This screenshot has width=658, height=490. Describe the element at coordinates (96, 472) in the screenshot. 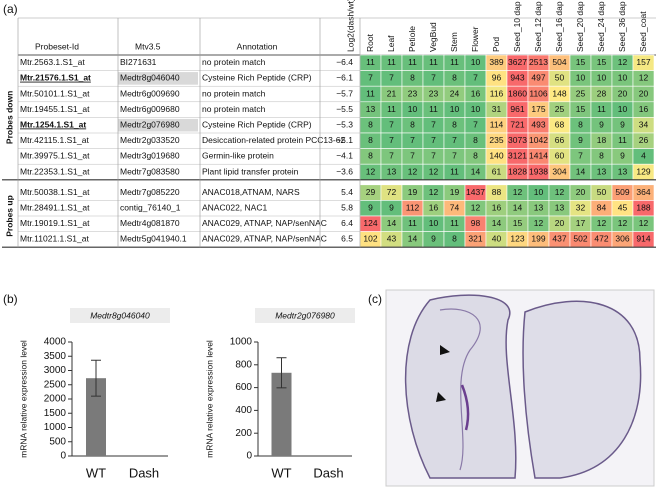

I see `x-tick-label: WT` at that location.